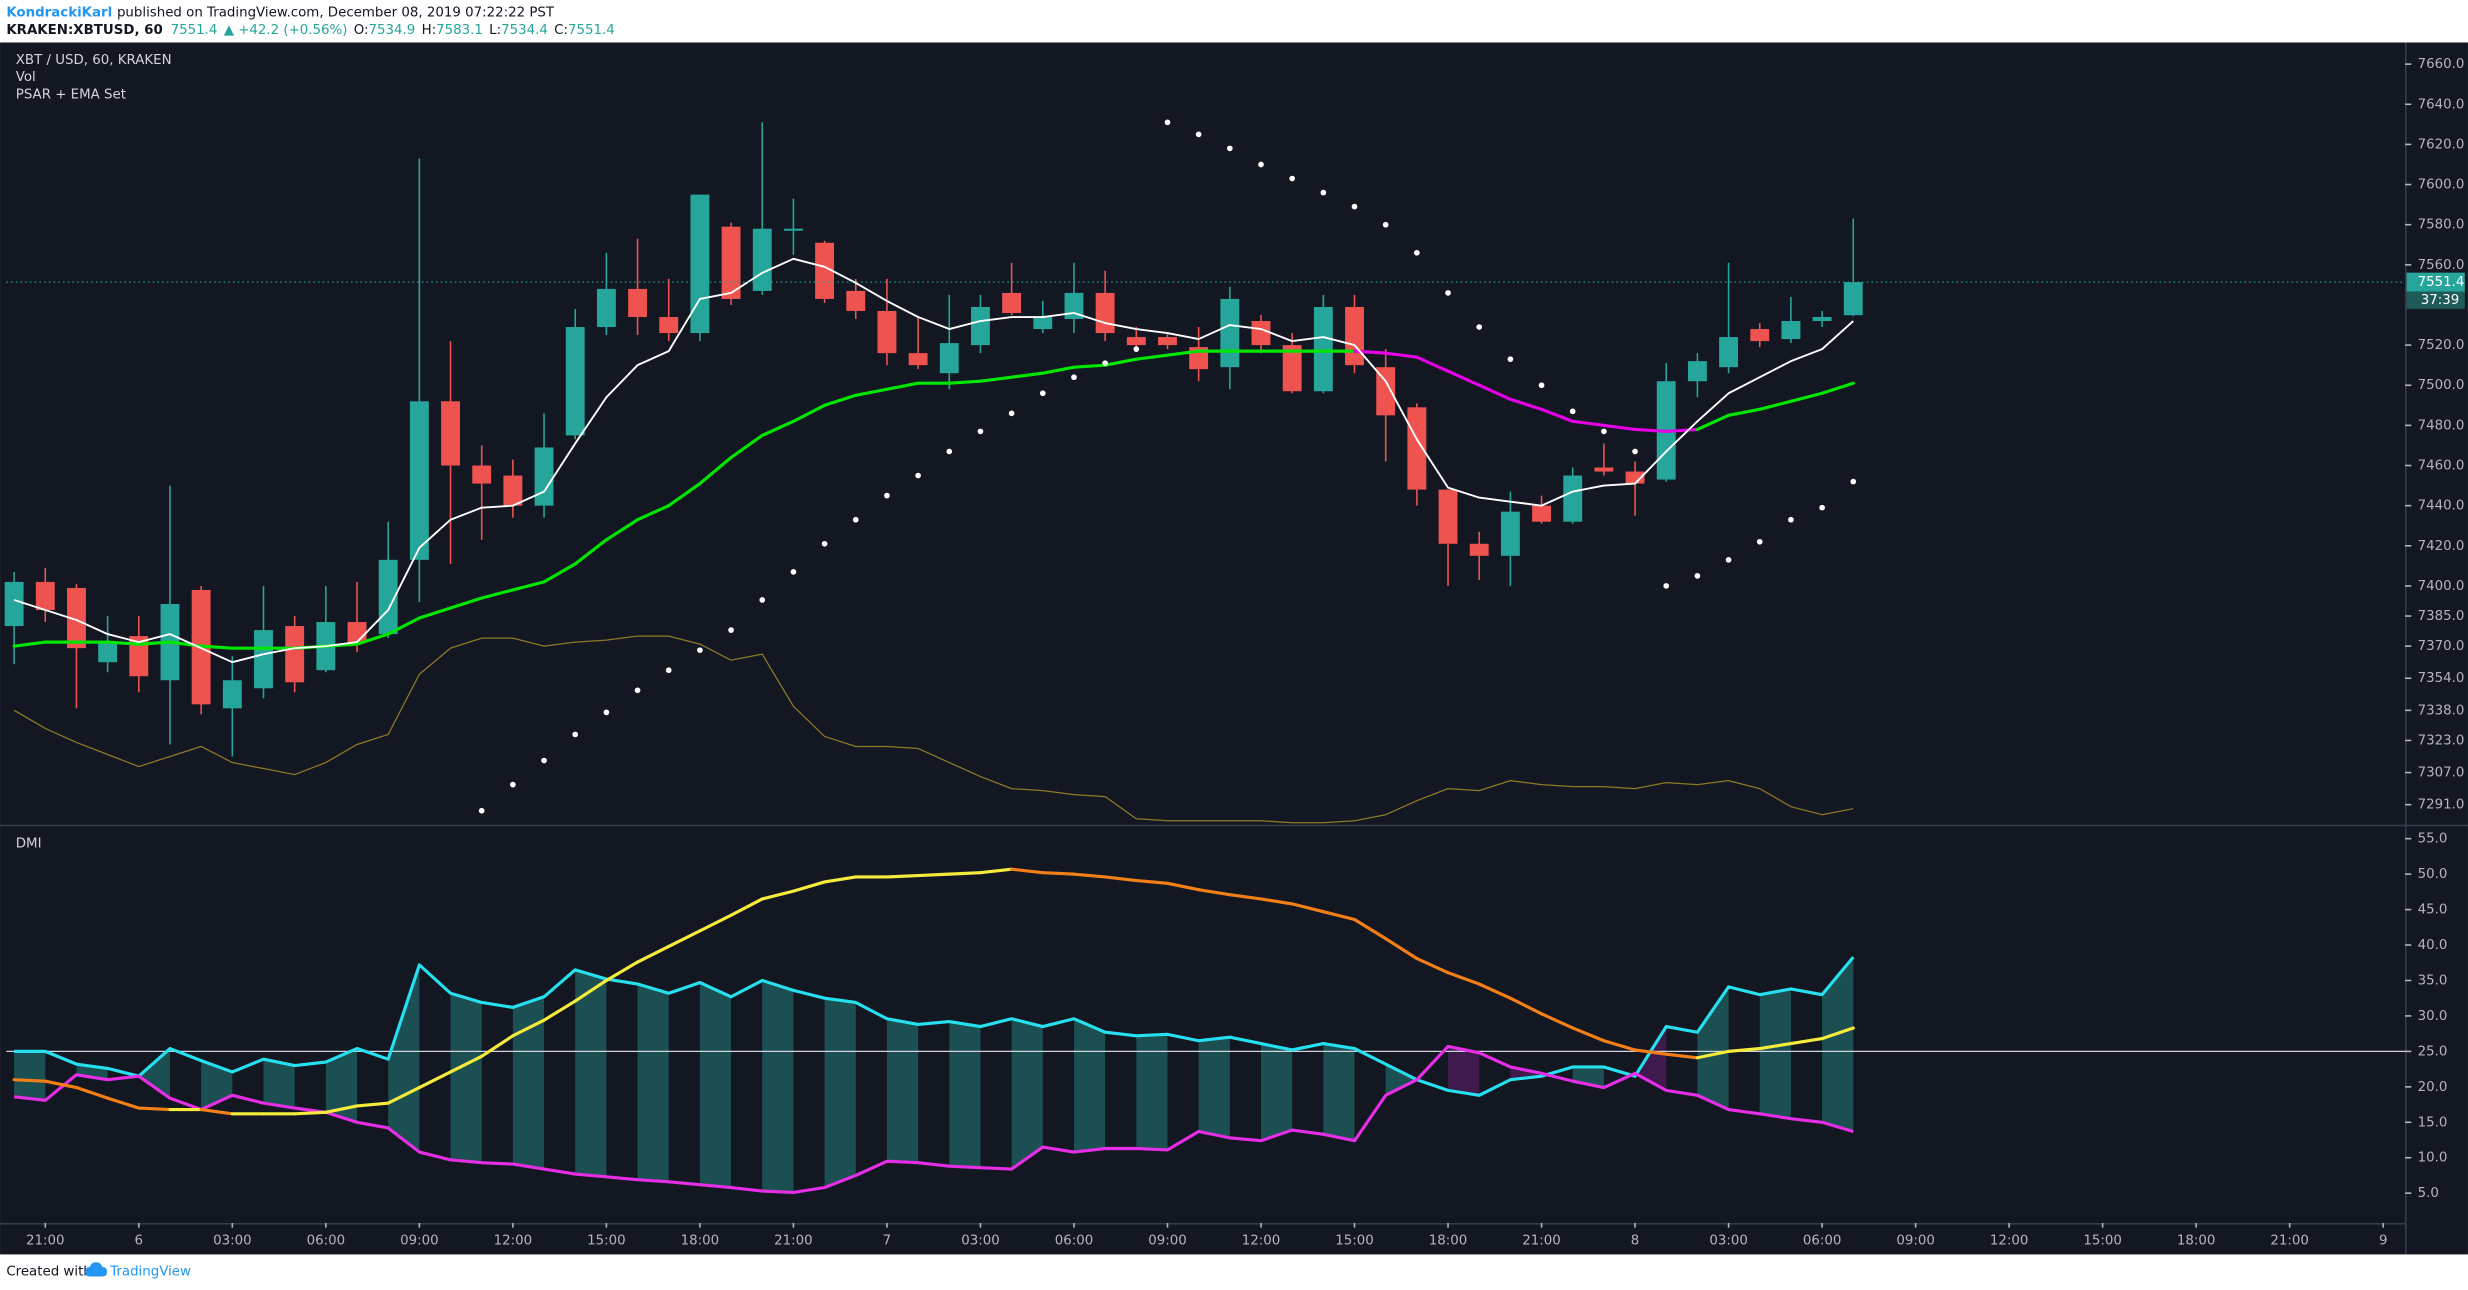 The width and height of the screenshot is (2468, 1290). I want to click on y-tick-label: 45.0, so click(2433, 910).